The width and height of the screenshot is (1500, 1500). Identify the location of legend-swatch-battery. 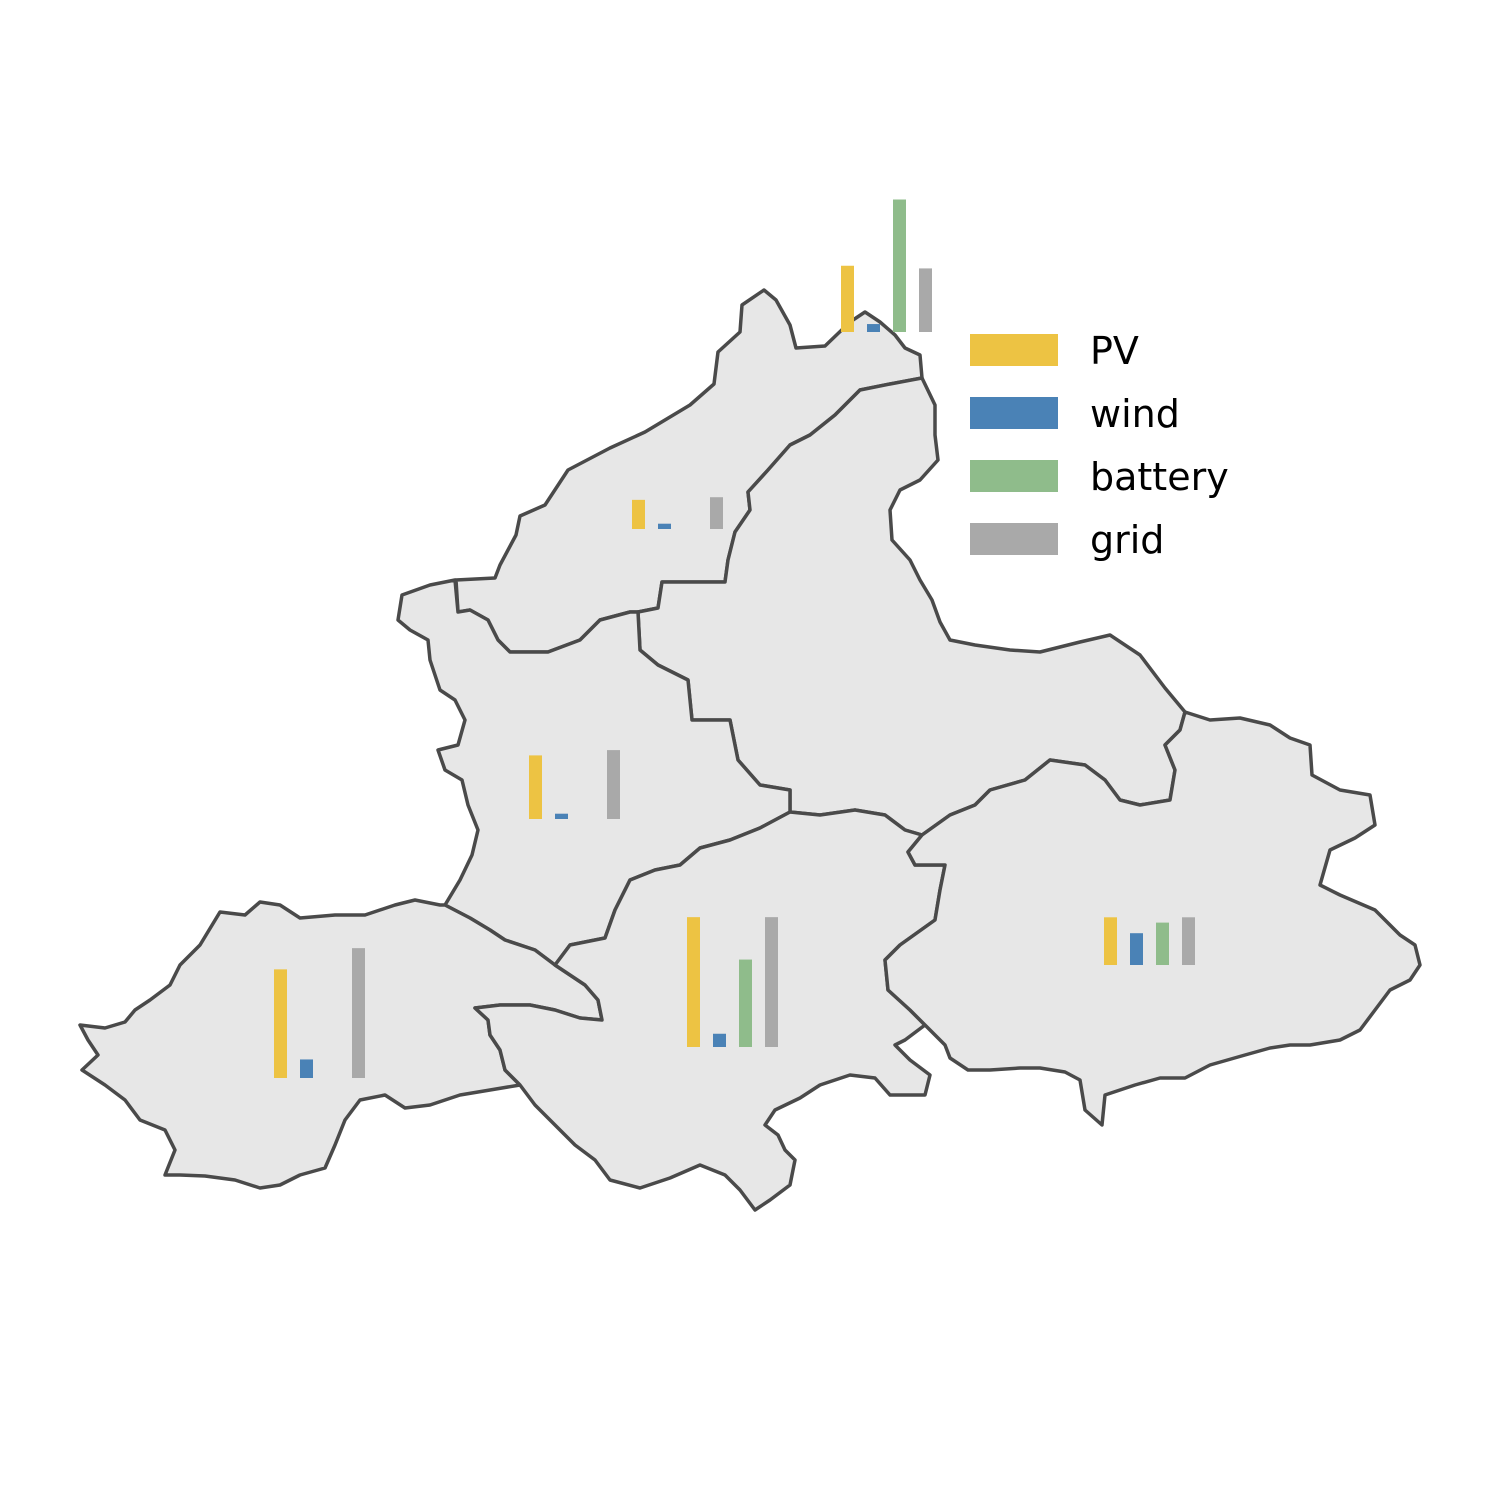
(1014, 476).